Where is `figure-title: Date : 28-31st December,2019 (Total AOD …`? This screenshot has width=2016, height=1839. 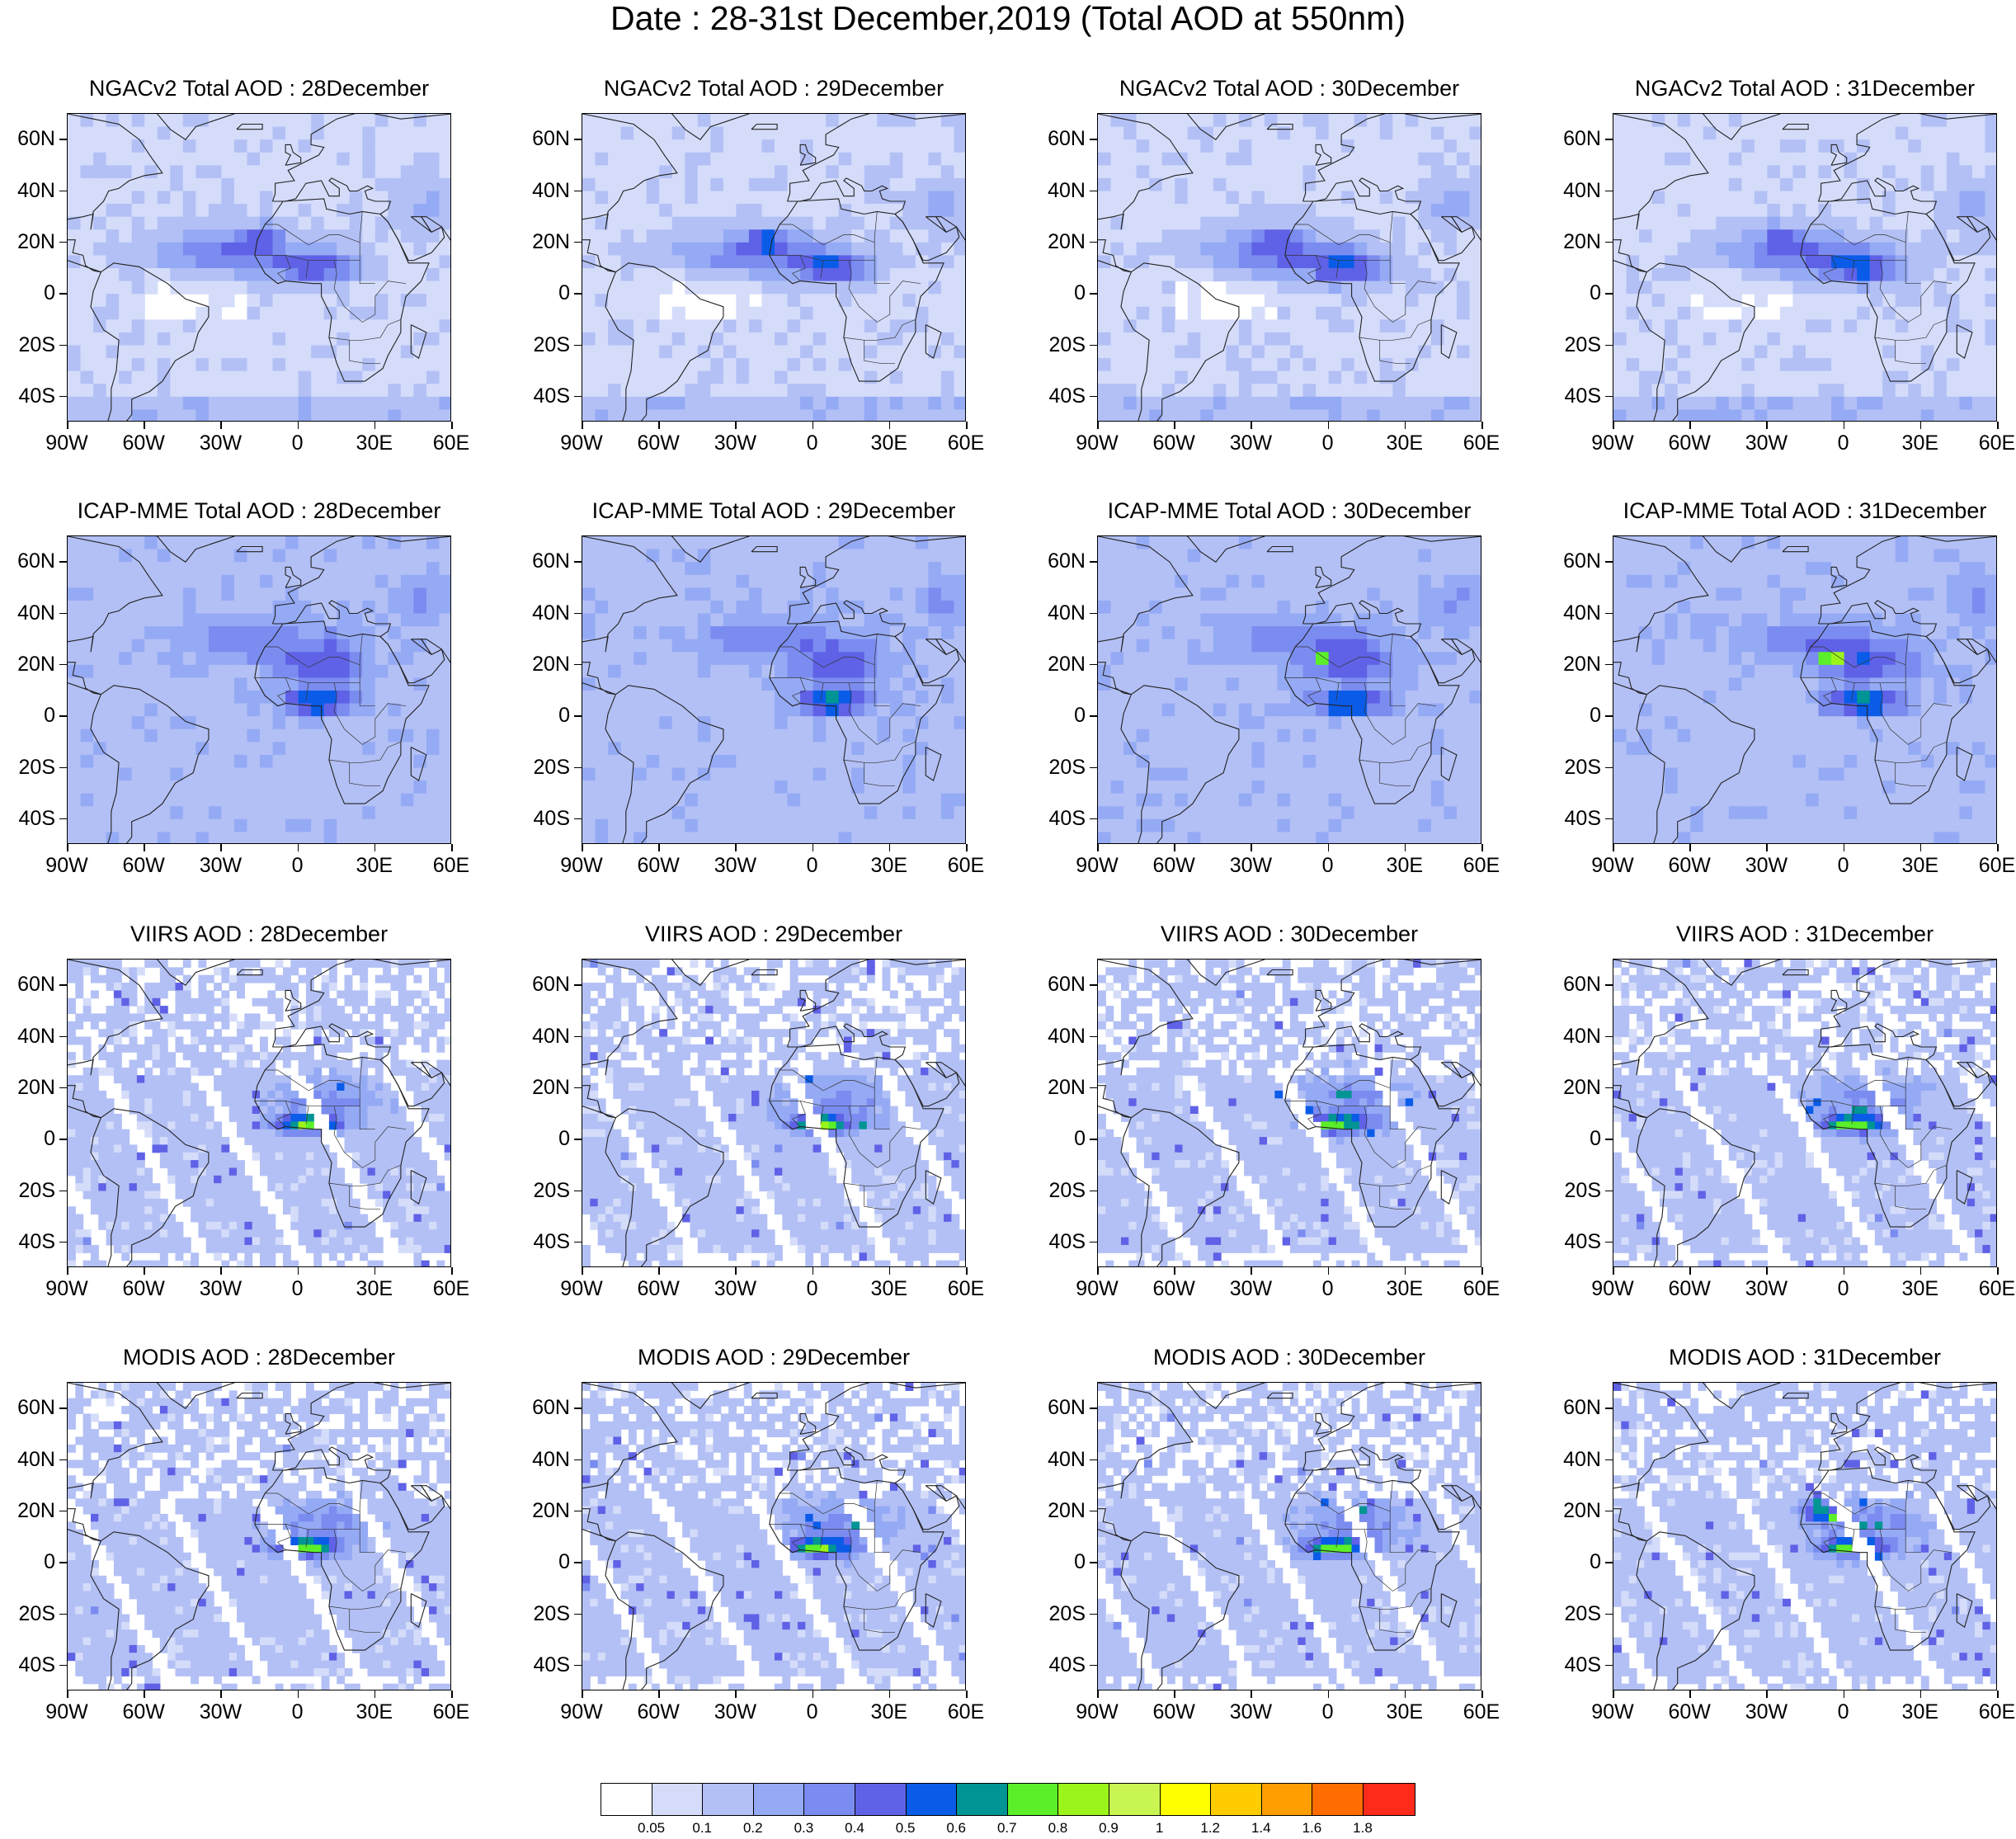 figure-title: Date : 28-31st December,2019 (Total AOD … is located at coordinates (1008, 18).